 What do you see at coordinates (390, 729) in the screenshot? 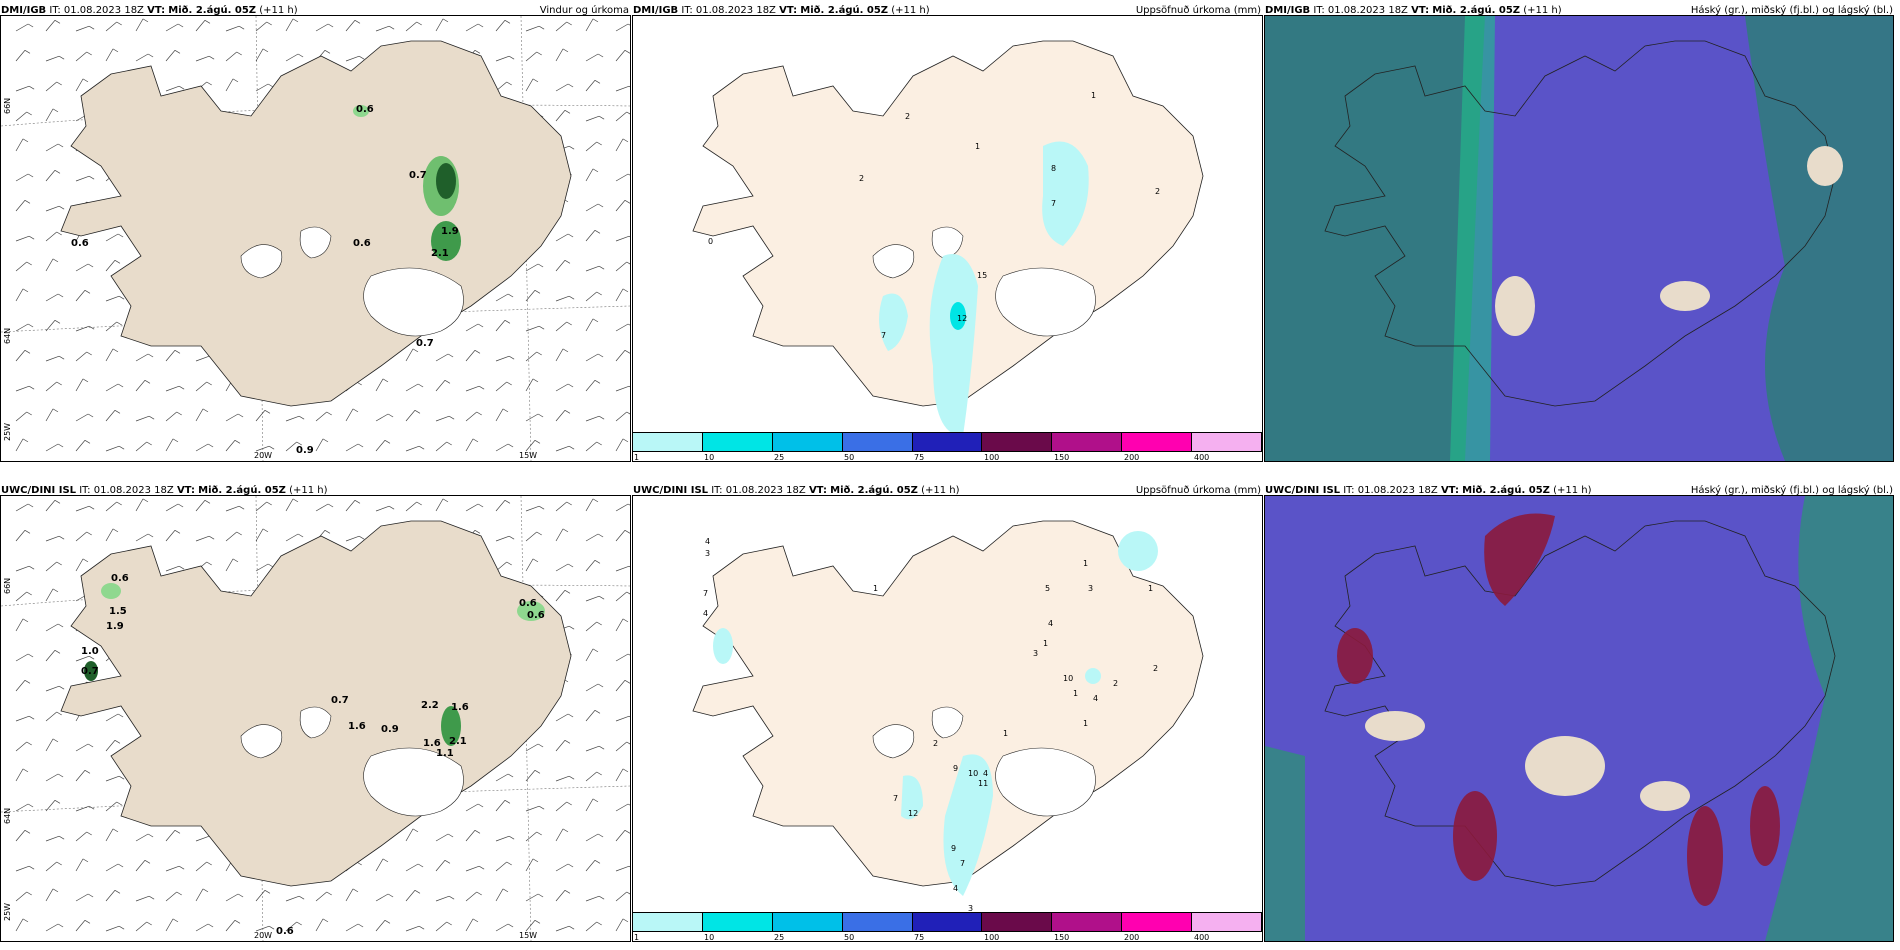
I see `svg-text: 0.9` at bounding box center [390, 729].